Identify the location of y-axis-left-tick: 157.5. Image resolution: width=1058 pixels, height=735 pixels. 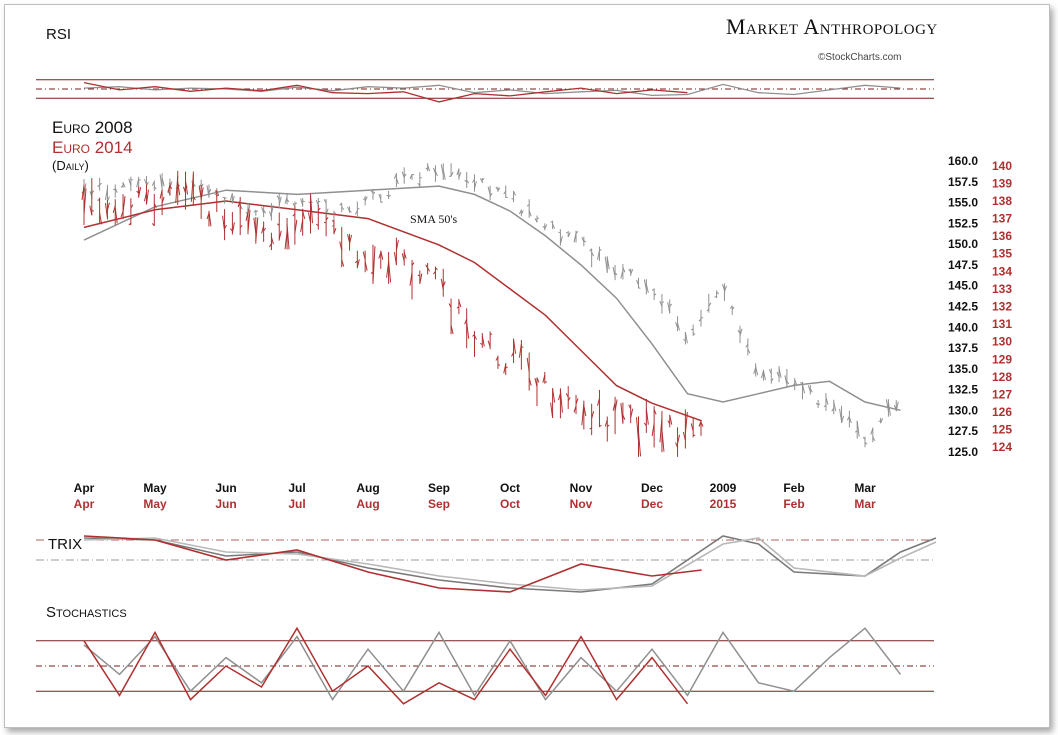
(963, 182).